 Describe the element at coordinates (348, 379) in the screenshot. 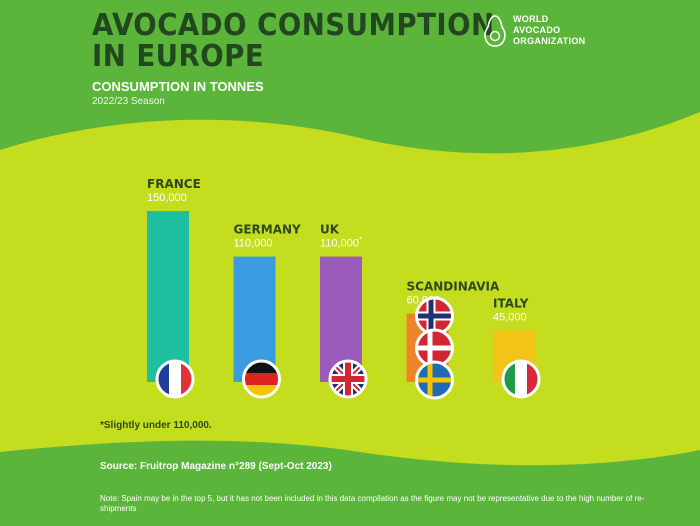

I see `uk-flag-icon` at that location.